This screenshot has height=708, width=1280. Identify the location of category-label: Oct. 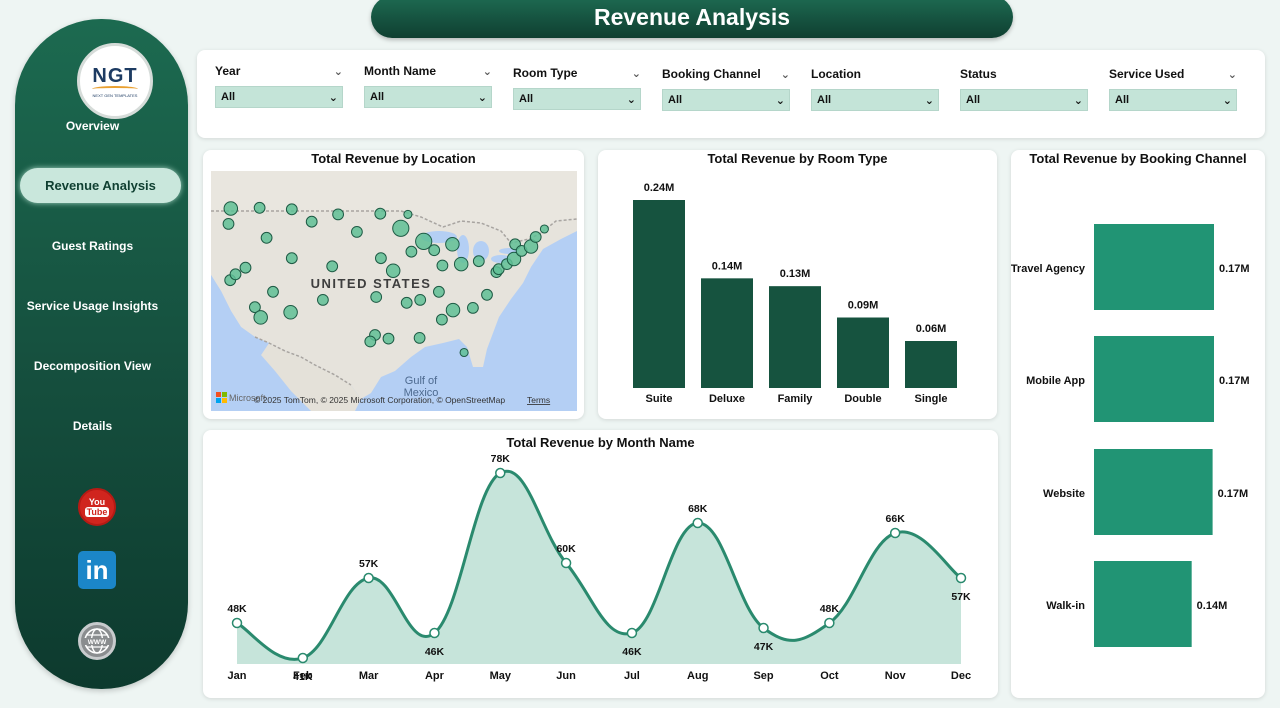
(829, 676).